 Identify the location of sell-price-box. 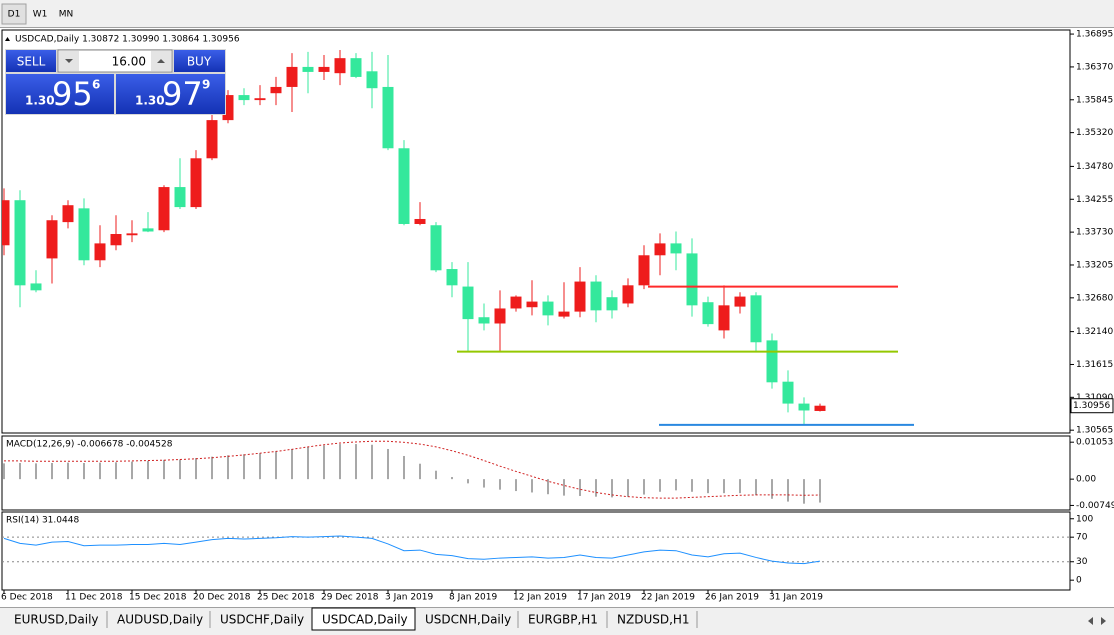
(60, 94).